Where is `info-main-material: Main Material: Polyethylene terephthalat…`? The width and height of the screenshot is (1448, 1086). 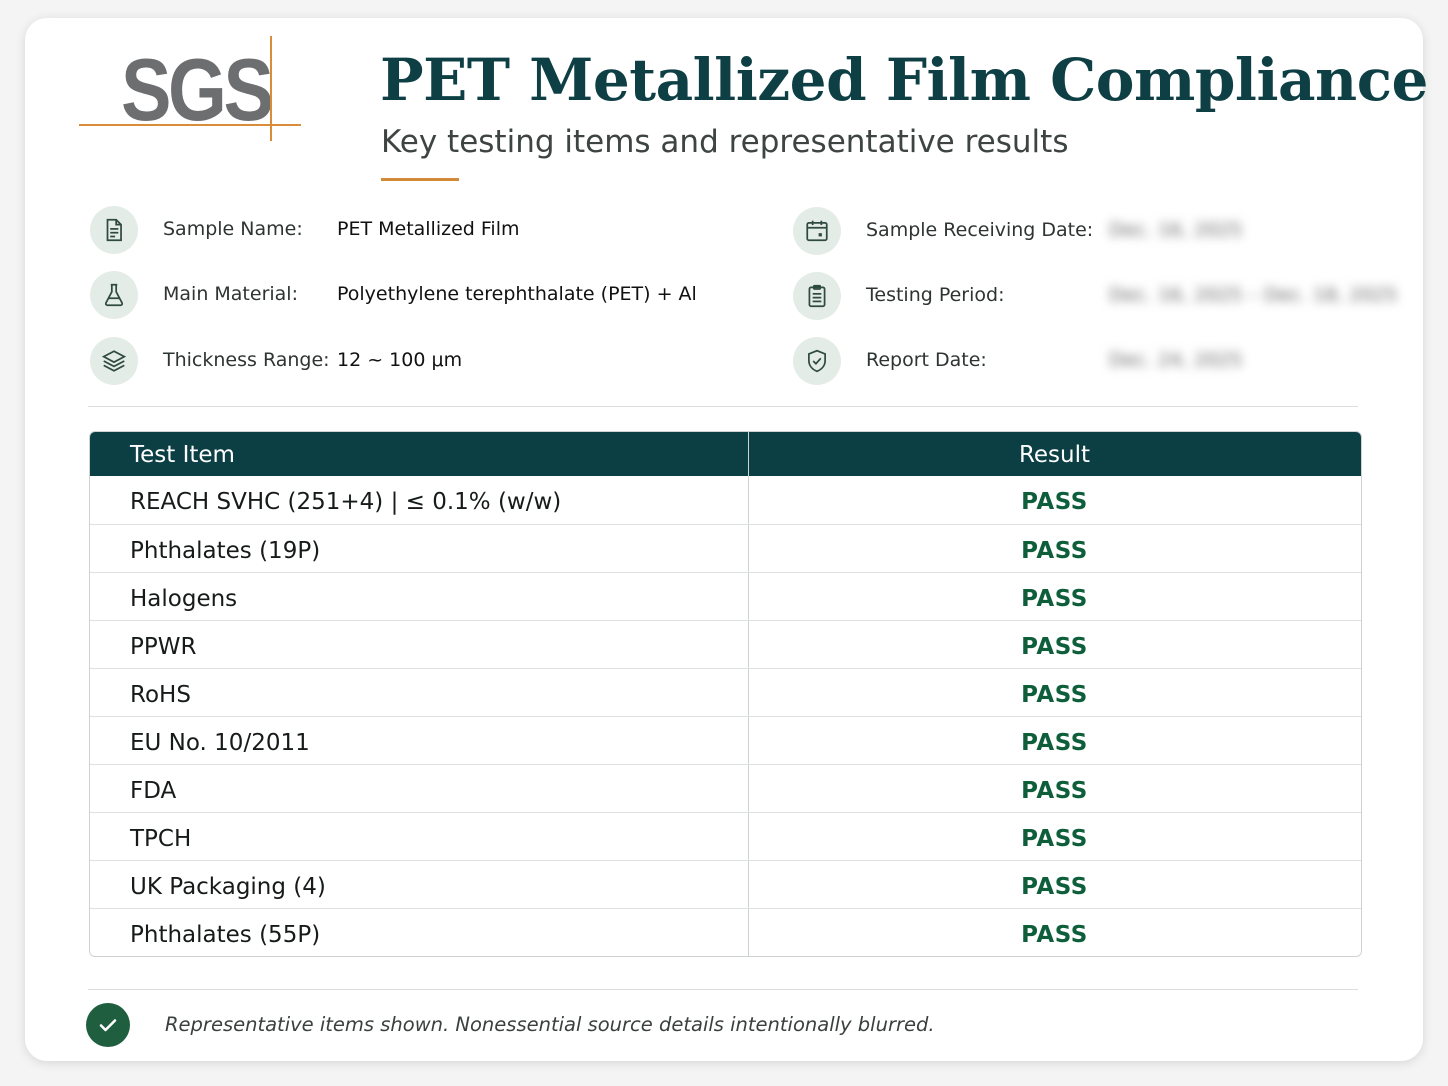 info-main-material: Main Material: Polyethylene terephthalat… is located at coordinates (415, 296).